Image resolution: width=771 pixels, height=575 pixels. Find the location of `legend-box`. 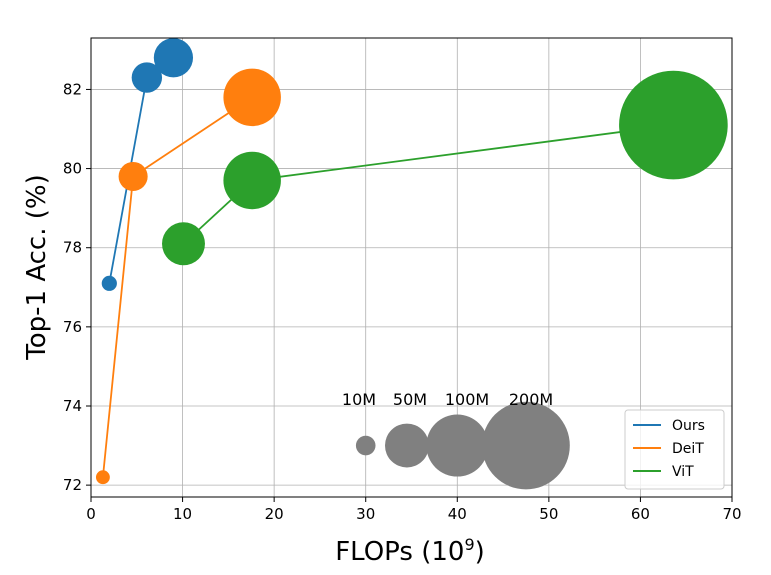

legend-box is located at coordinates (674, 449).